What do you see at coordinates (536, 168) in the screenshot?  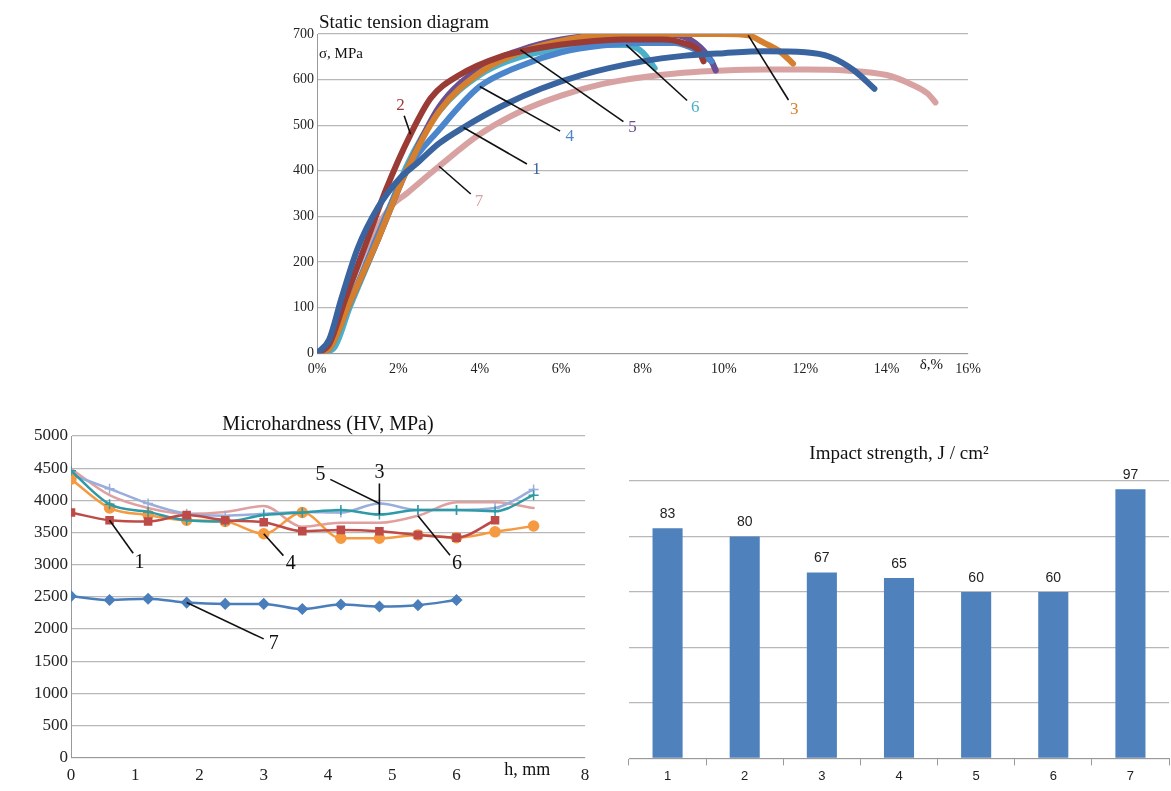 I see `text: 1` at bounding box center [536, 168].